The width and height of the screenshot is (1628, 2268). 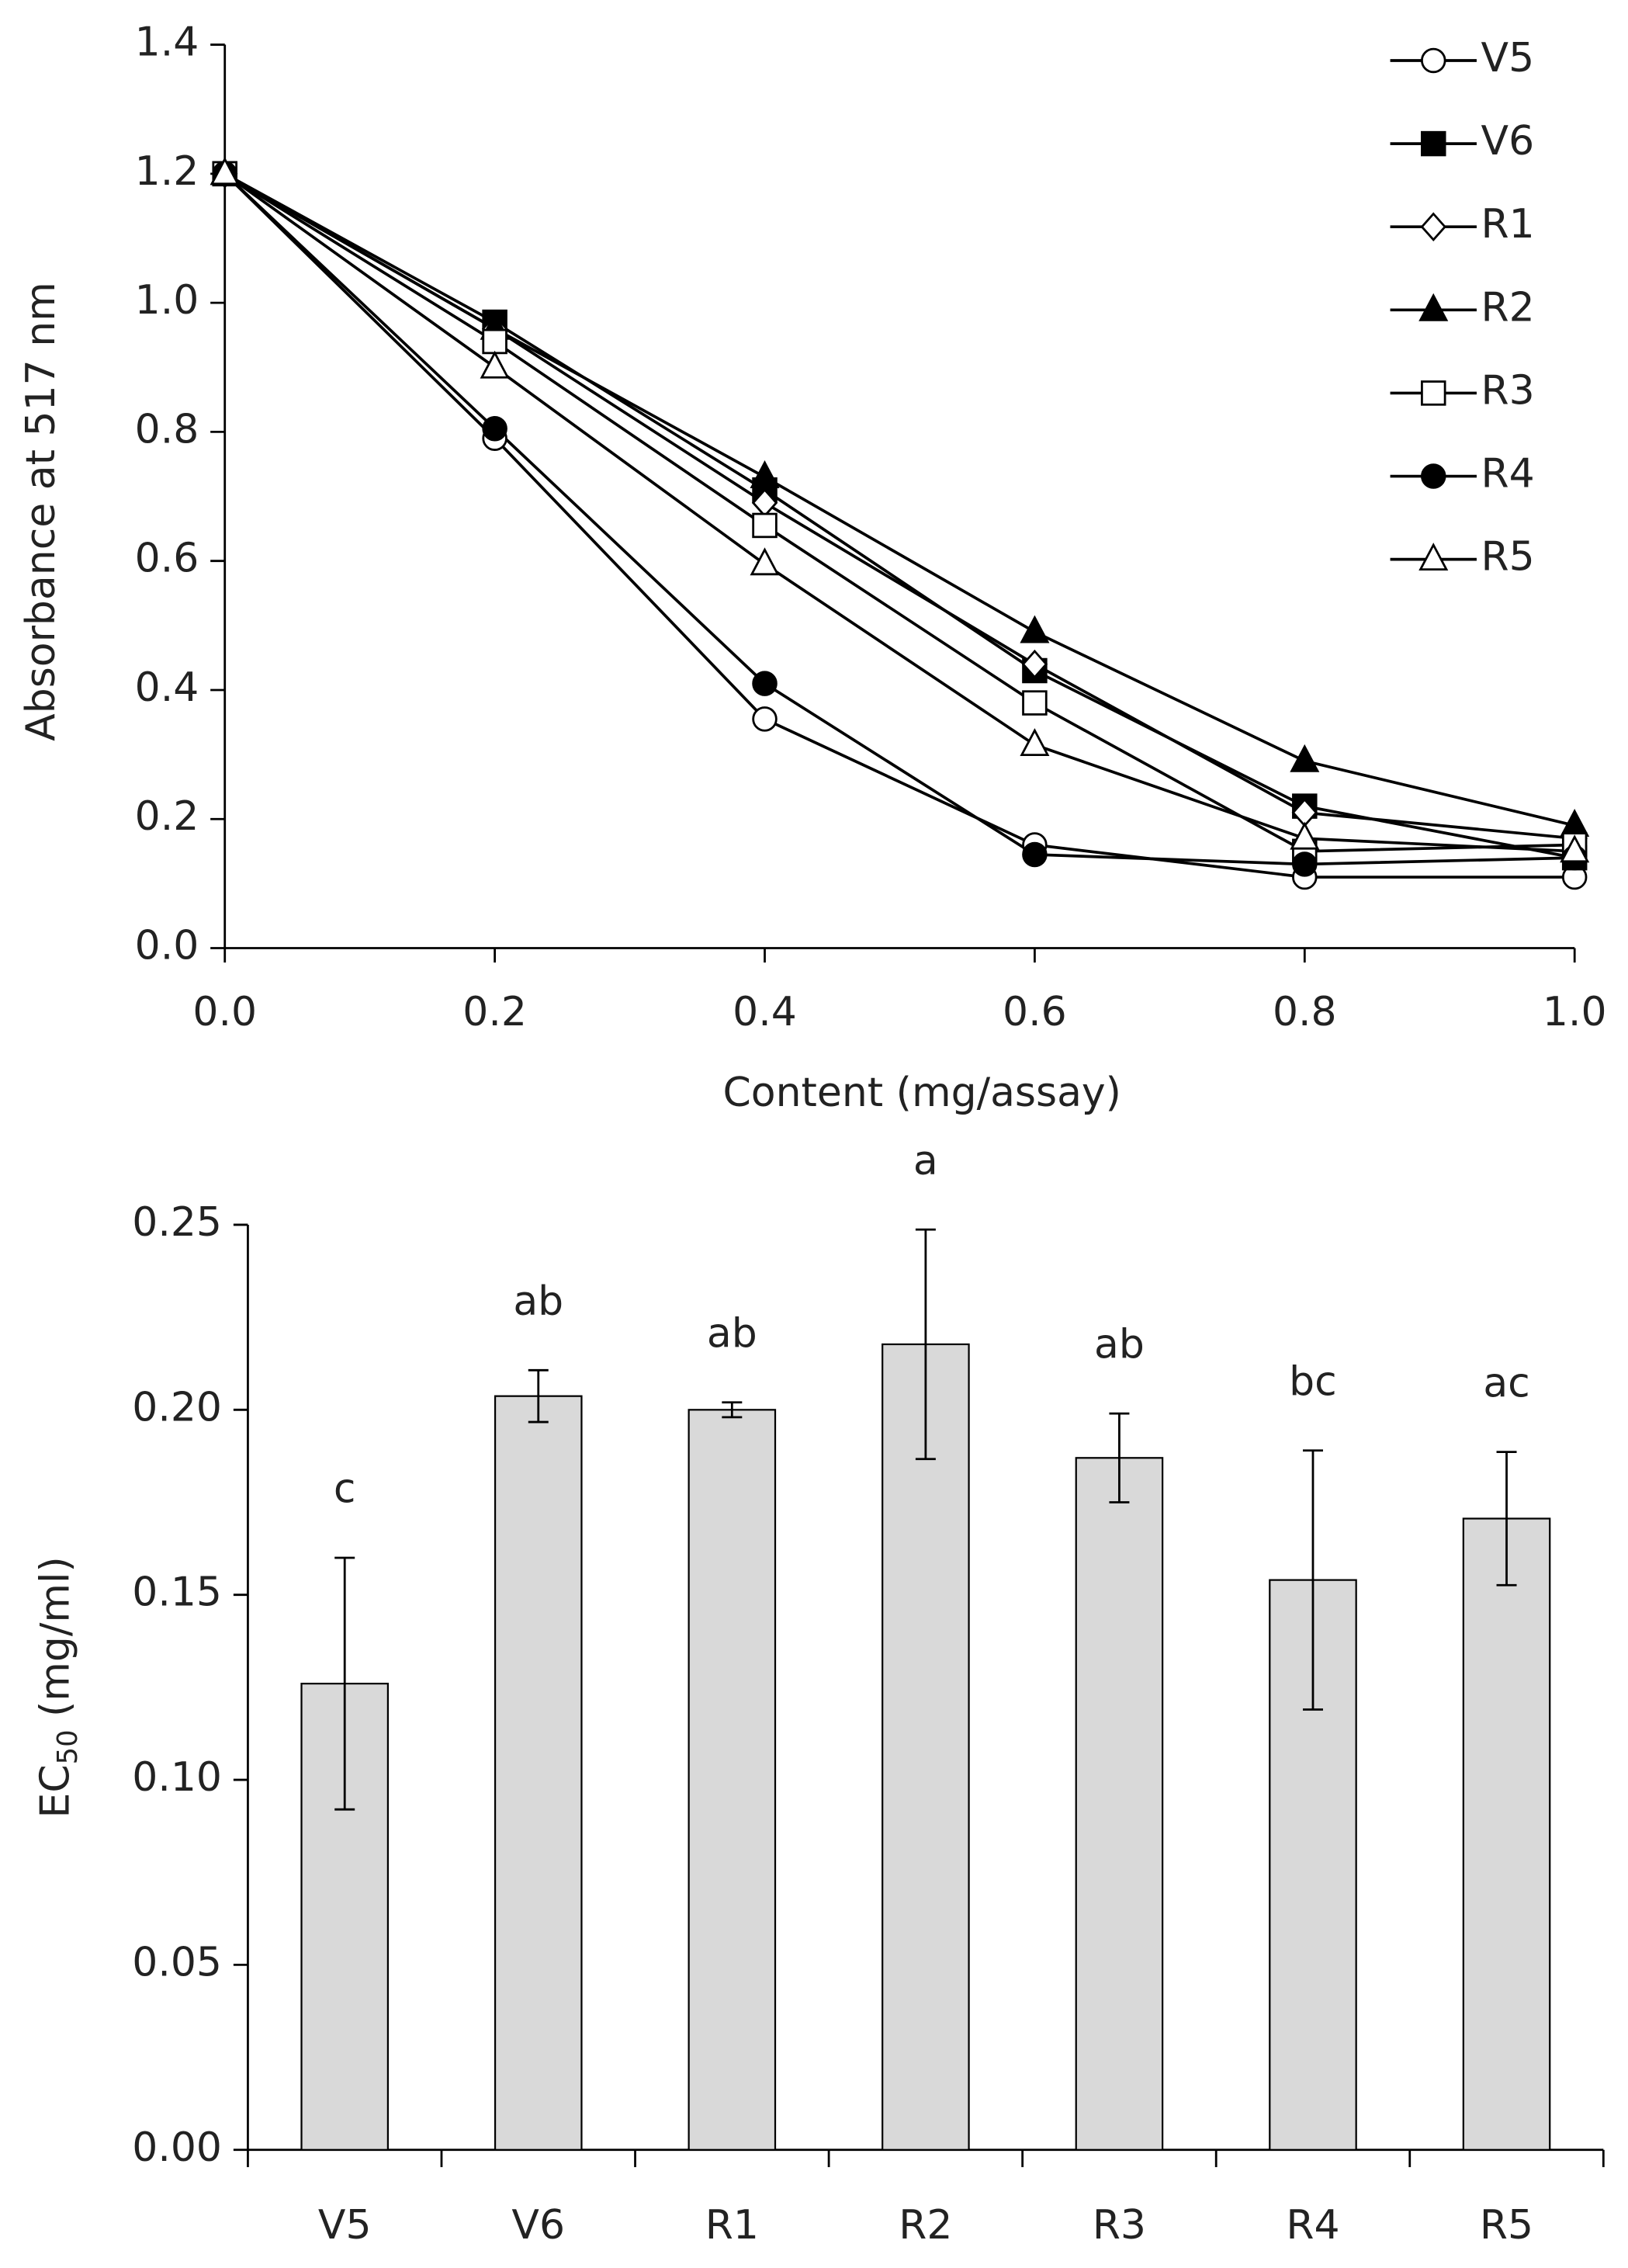 What do you see at coordinates (177, 1592) in the screenshot?
I see `y-tick-label: 0.15` at bounding box center [177, 1592].